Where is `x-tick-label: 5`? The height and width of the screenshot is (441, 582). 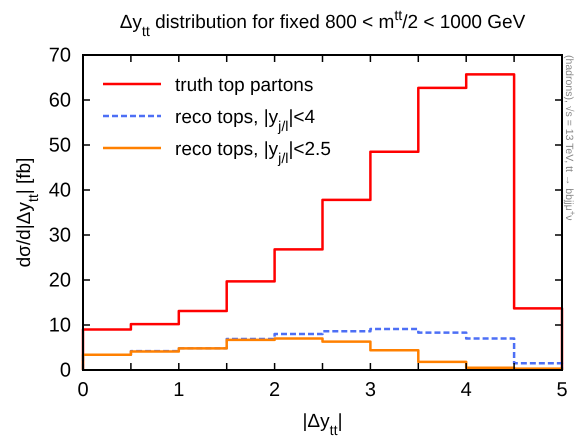
x-tick-label: 5 is located at coordinates (562, 390).